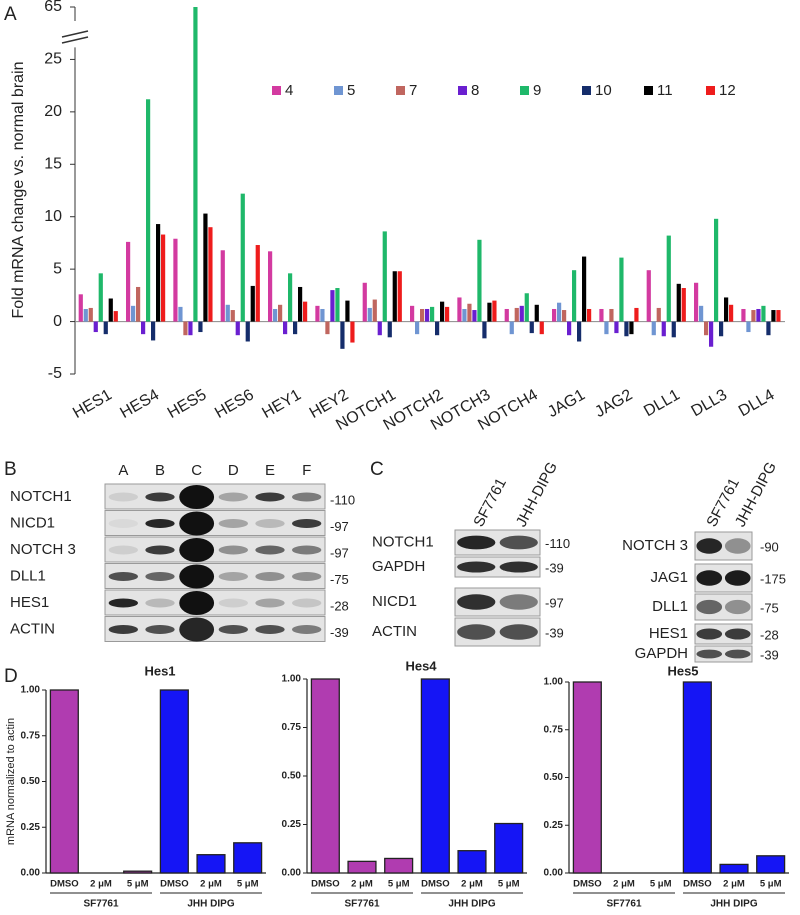 This screenshot has height=915, width=800. What do you see at coordinates (55, 373) in the screenshot?
I see `y-tick-label: -5` at bounding box center [55, 373].